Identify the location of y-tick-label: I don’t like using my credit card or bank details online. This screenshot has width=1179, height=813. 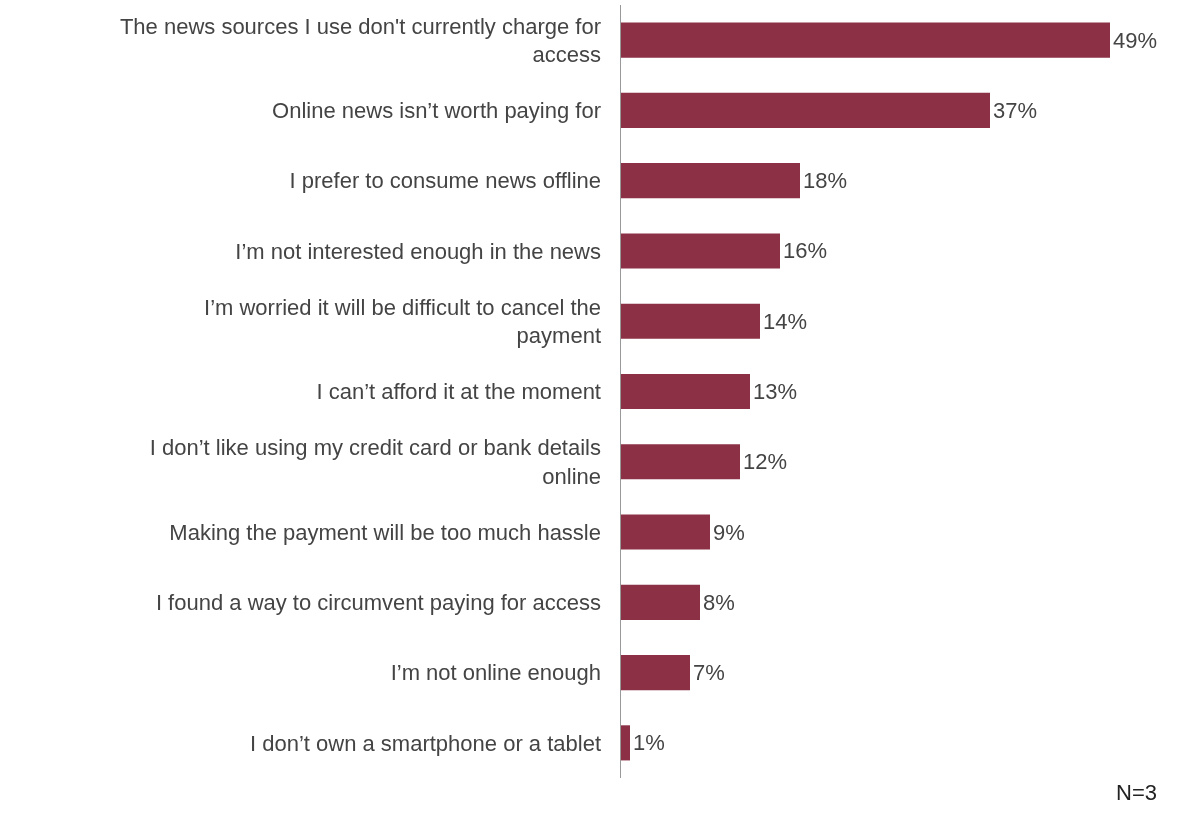
(375, 462).